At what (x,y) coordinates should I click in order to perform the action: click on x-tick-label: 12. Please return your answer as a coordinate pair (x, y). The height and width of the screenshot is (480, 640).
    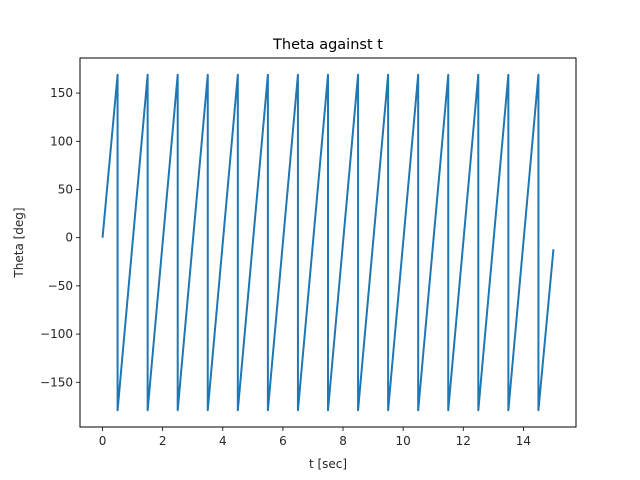
    Looking at the image, I should click on (463, 441).